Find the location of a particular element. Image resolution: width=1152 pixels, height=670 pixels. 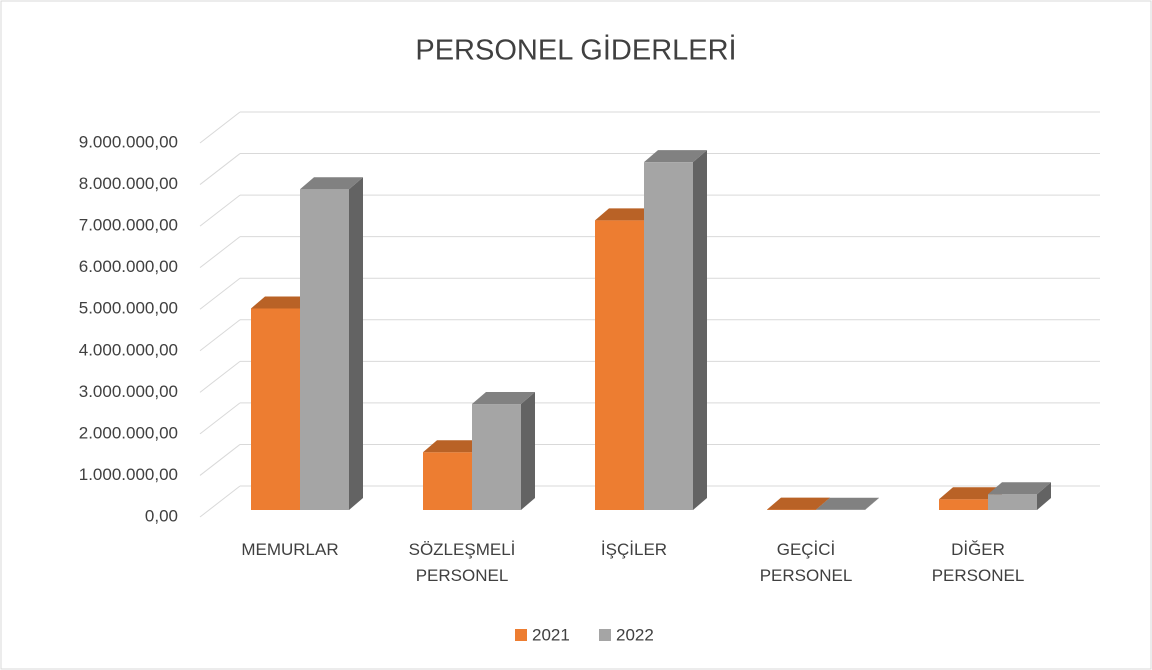

y-tick-label: 4.000.000,00 is located at coordinates (128, 349).